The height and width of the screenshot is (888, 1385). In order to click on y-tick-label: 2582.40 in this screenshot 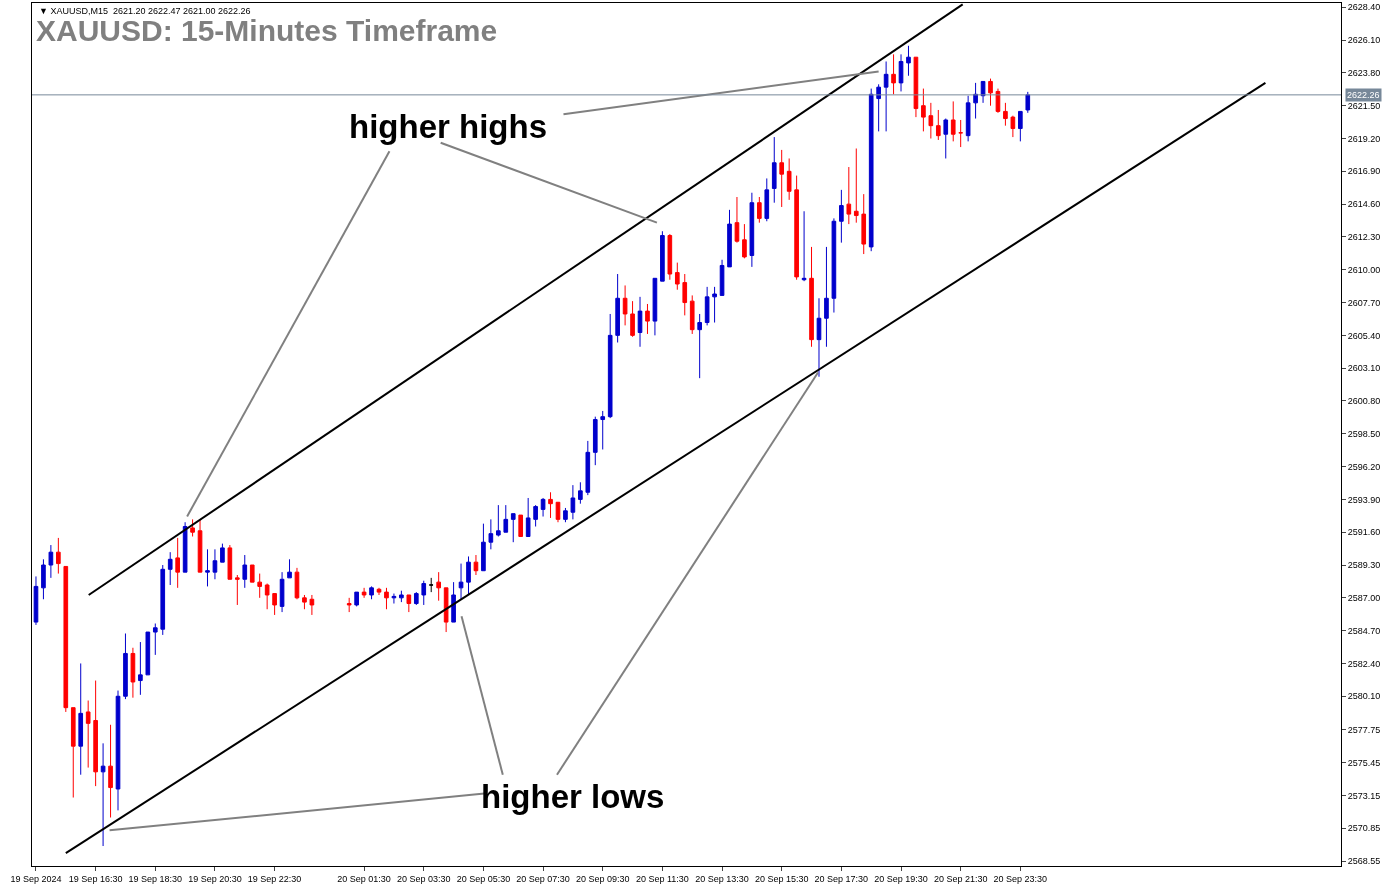, I will do `click(1364, 663)`.